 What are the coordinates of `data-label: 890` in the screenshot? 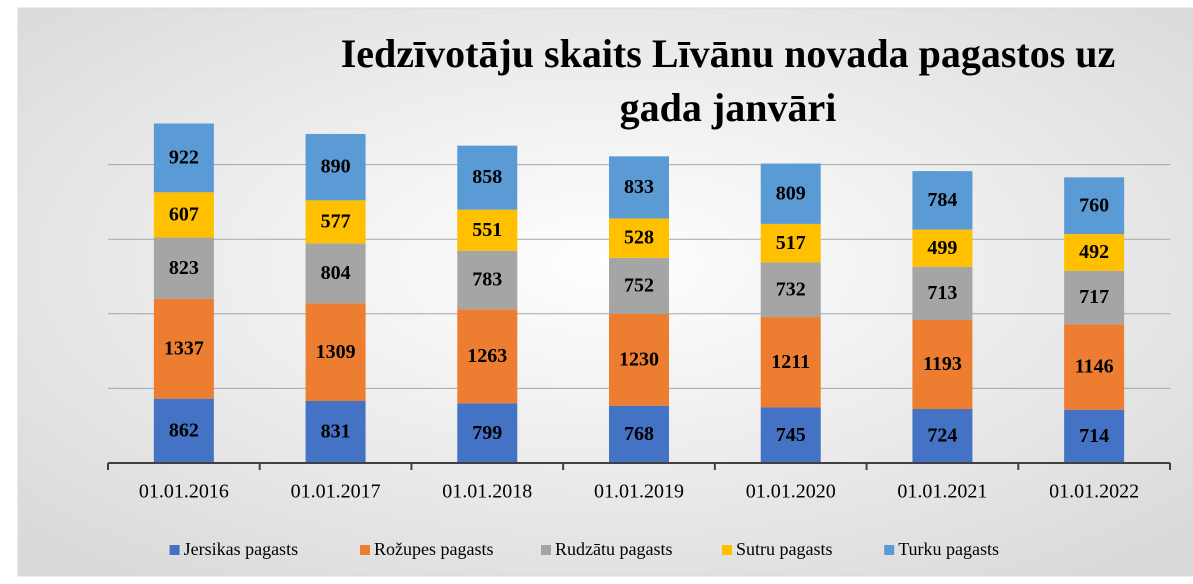 It's located at (336, 167).